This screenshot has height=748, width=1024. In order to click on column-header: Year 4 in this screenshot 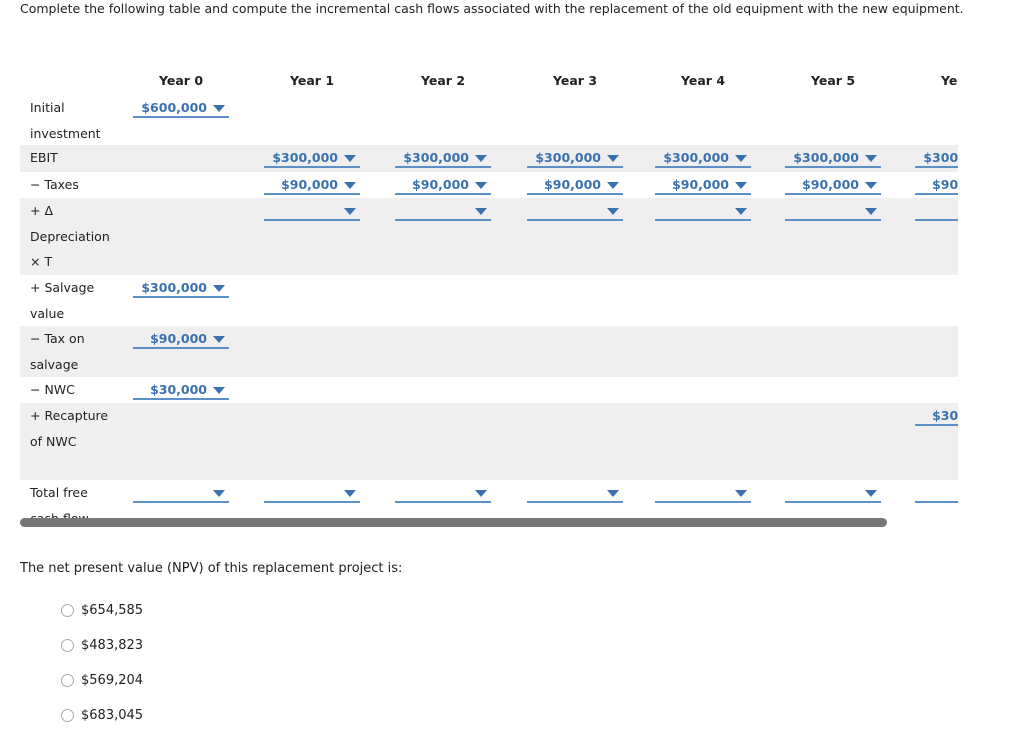, I will do `click(703, 80)`.